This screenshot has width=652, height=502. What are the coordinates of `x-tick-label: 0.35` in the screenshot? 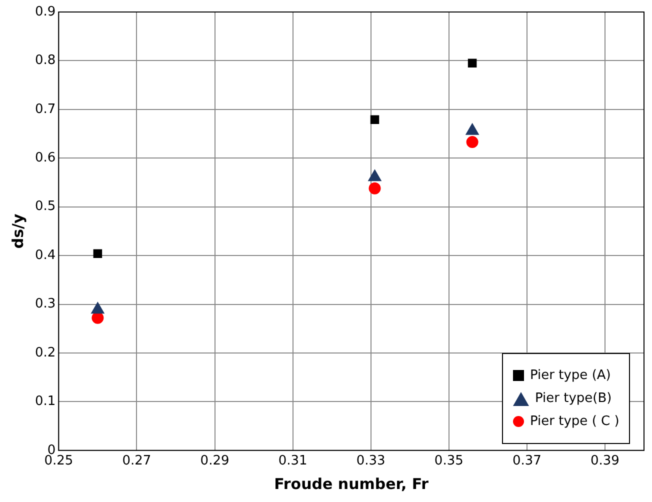 It's located at (449, 461).